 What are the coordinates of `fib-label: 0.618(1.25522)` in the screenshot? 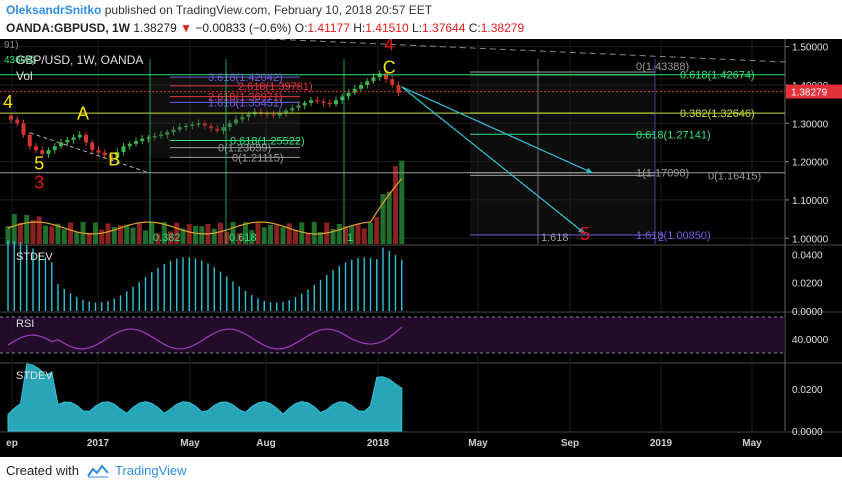 It's located at (267, 141).